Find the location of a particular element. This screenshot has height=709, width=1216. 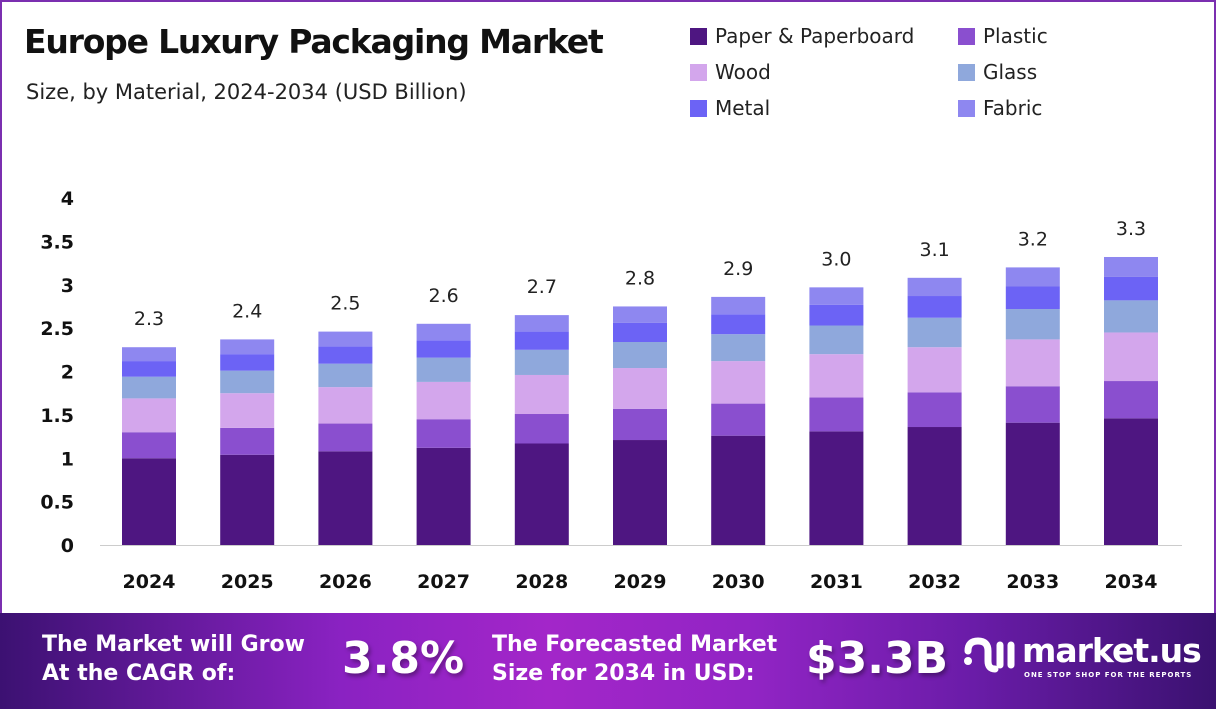

legend-item: Fabric is located at coordinates (1033, 108).